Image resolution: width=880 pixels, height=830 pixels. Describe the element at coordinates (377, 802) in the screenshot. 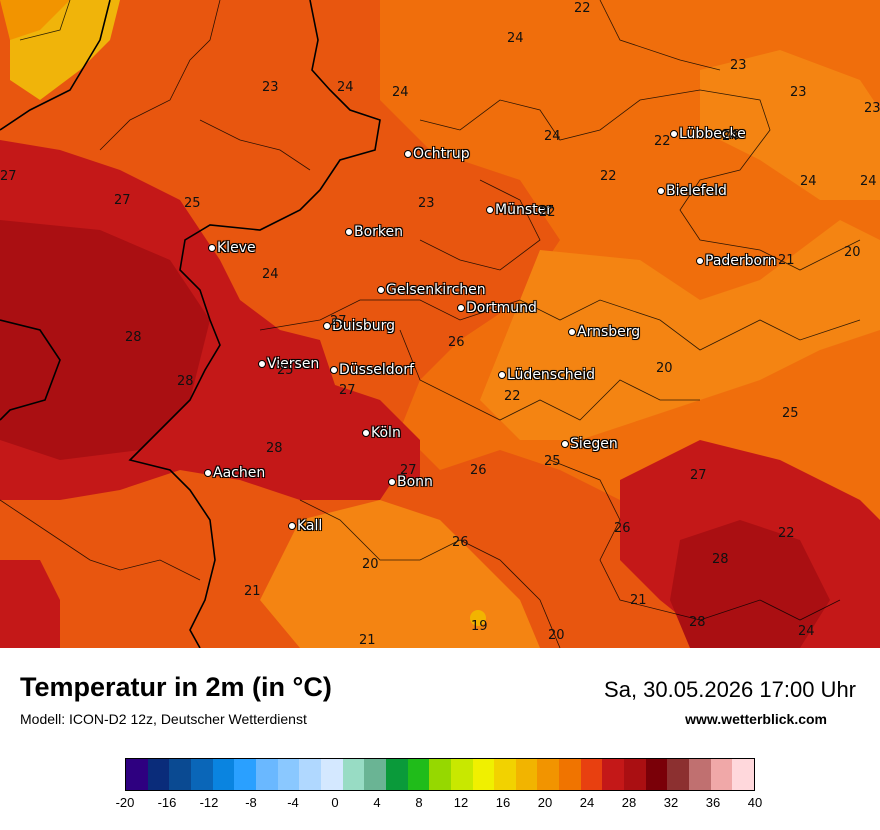

I see `legend-tick-label: 4` at that location.